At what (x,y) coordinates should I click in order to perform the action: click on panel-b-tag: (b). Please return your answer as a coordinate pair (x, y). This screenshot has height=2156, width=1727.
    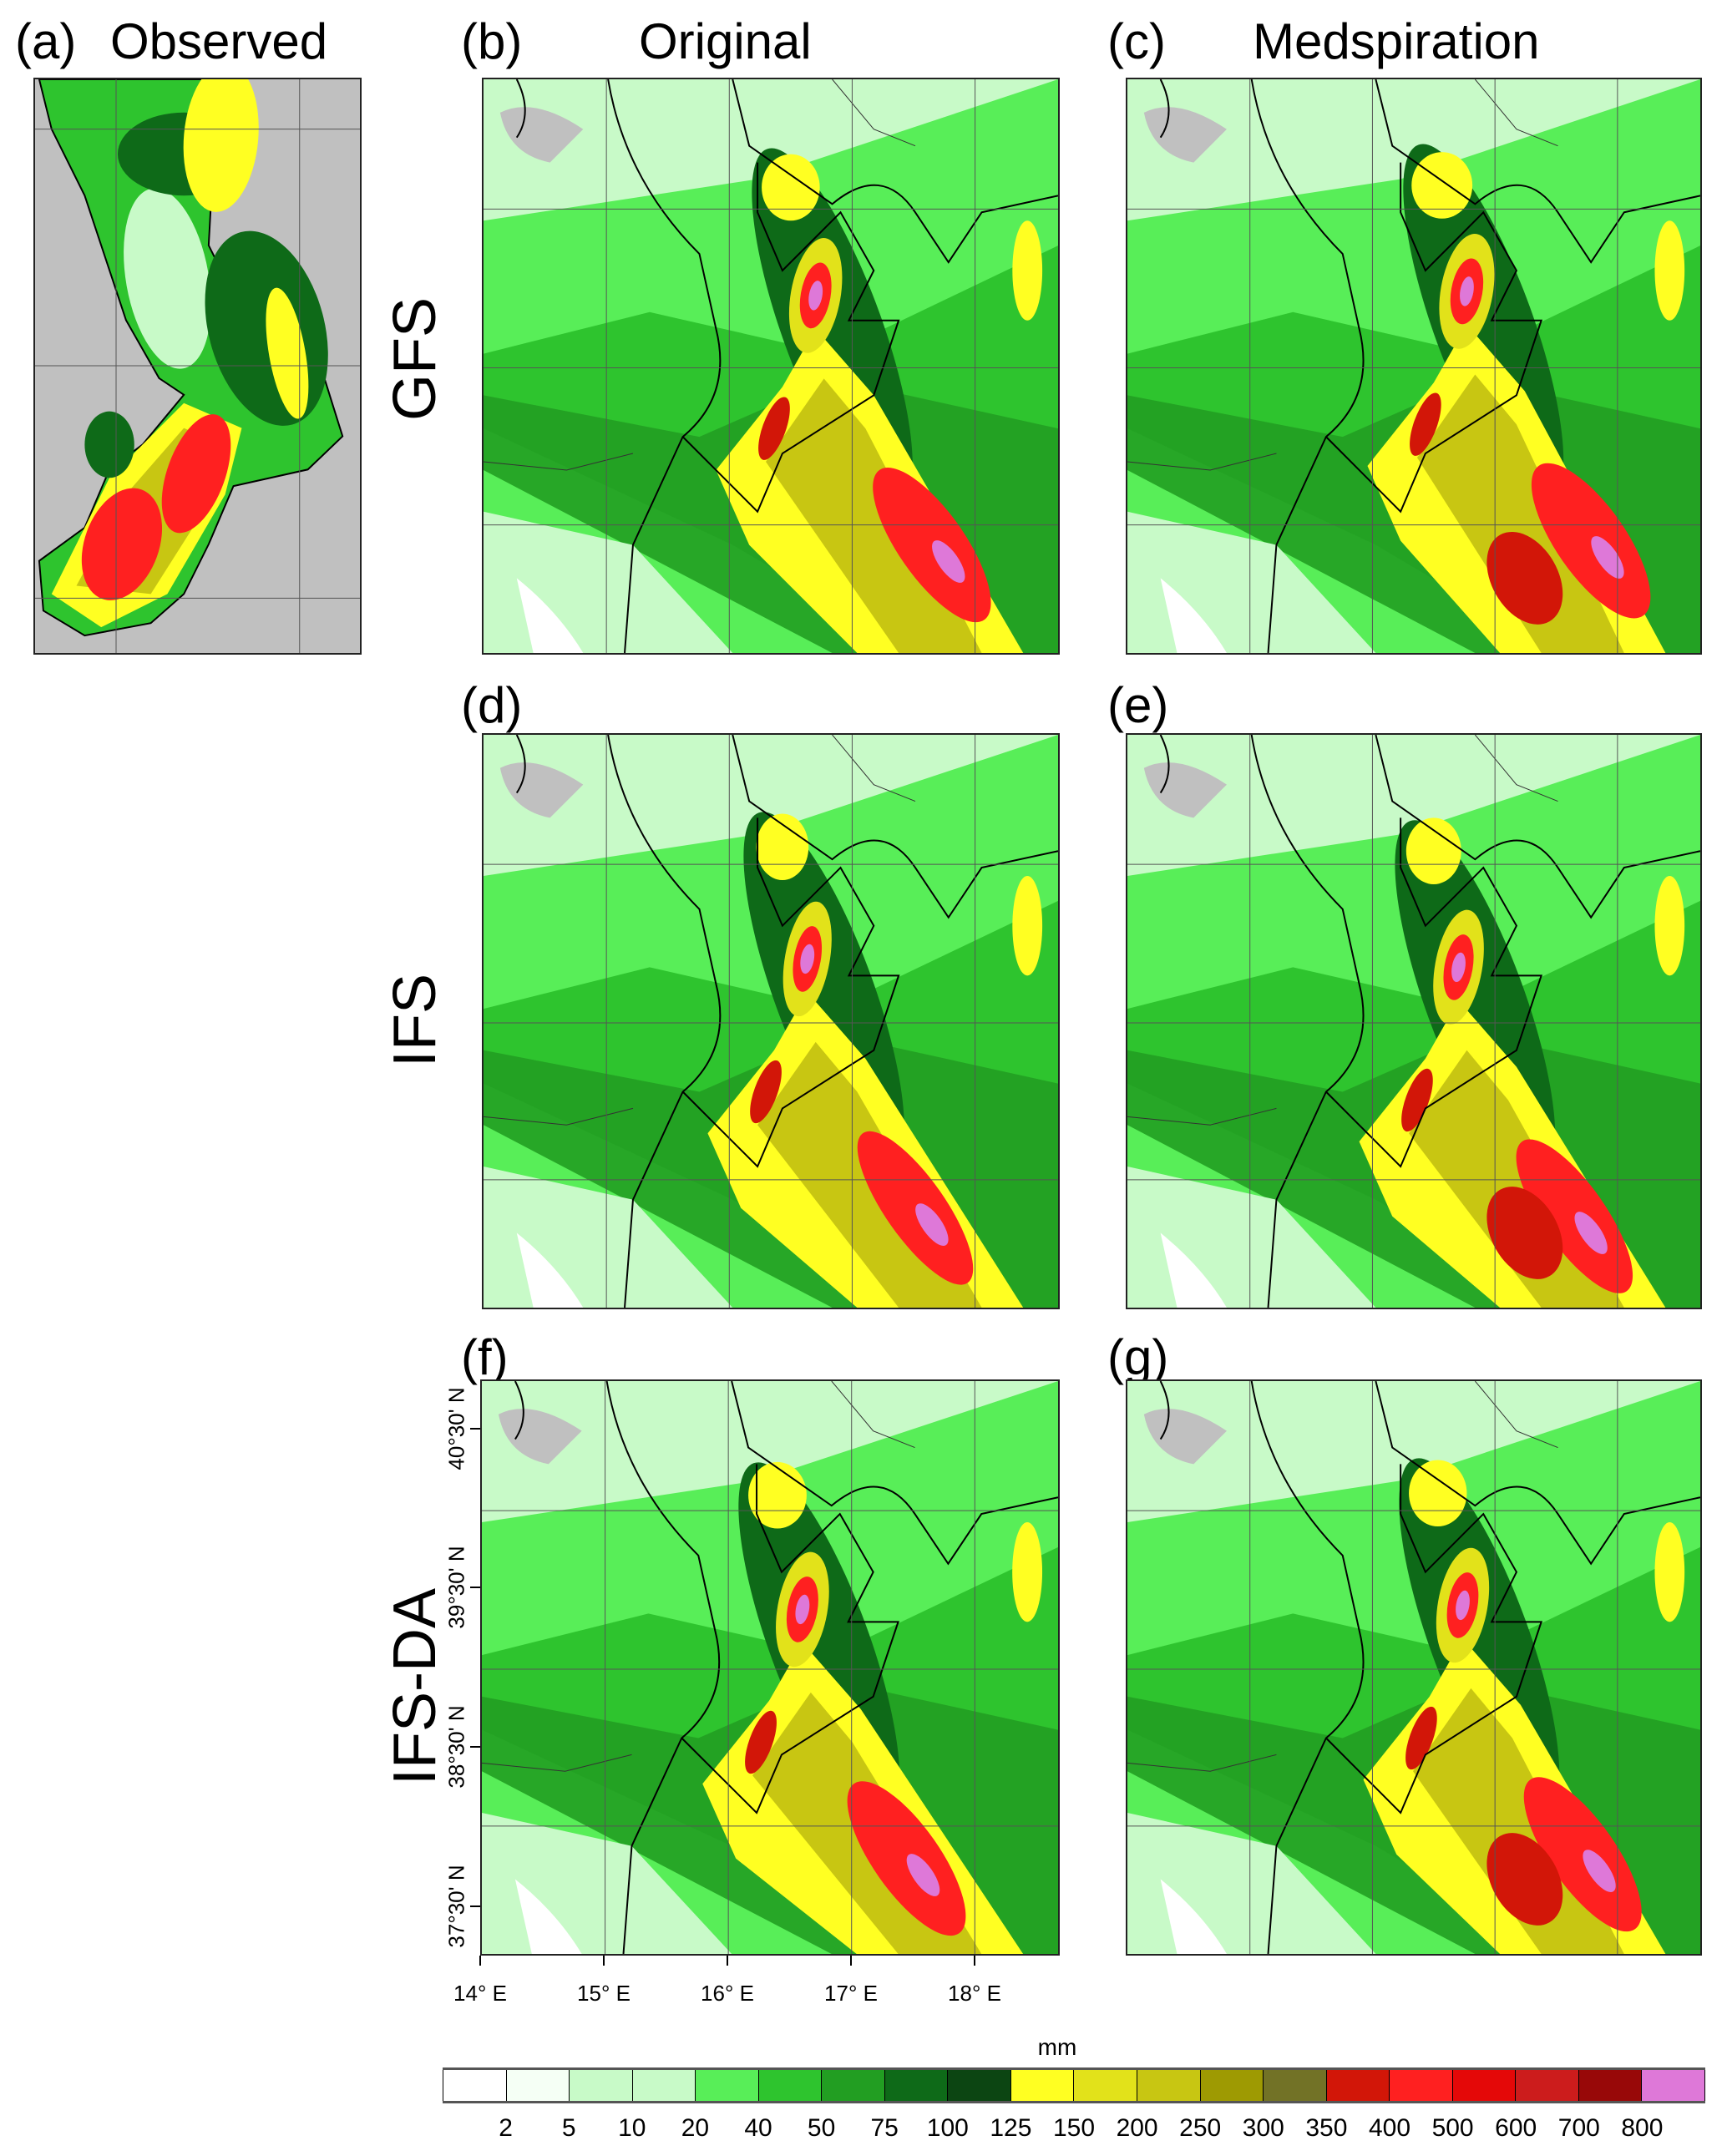
    Looking at the image, I should click on (492, 41).